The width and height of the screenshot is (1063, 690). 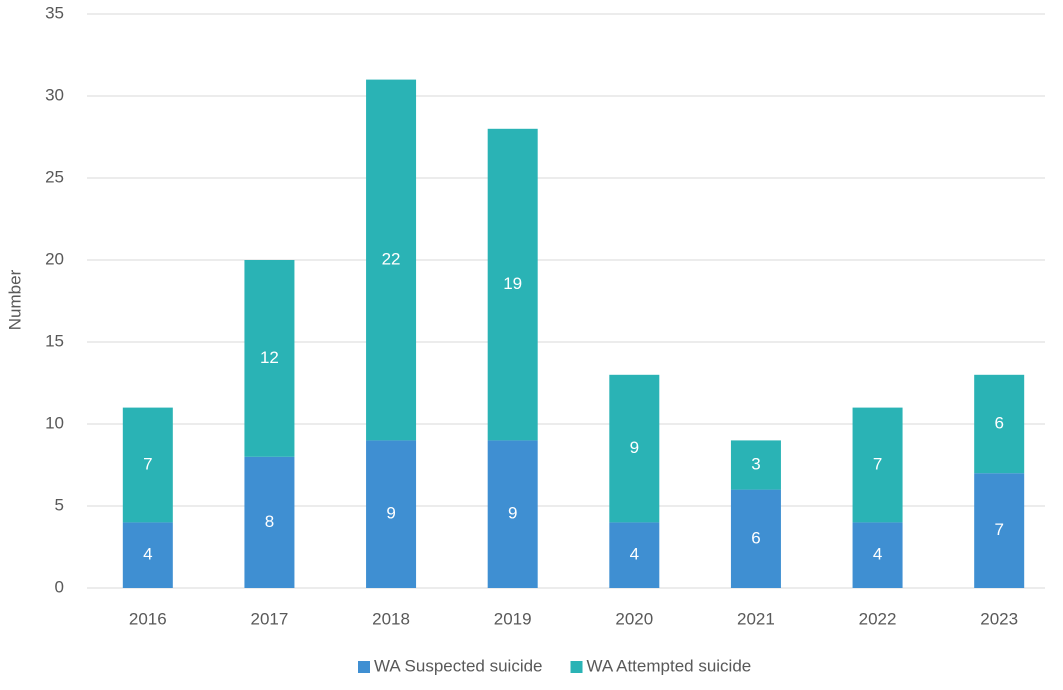 I want to click on data-label: 3, so click(x=755, y=463).